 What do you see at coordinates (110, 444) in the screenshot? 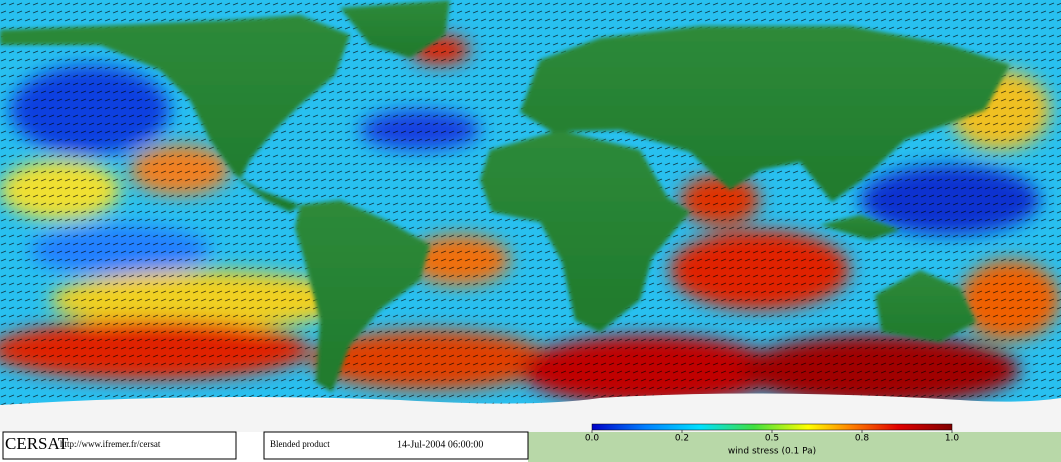
I see `url: http://www.ifremer.fr/cersat` at bounding box center [110, 444].